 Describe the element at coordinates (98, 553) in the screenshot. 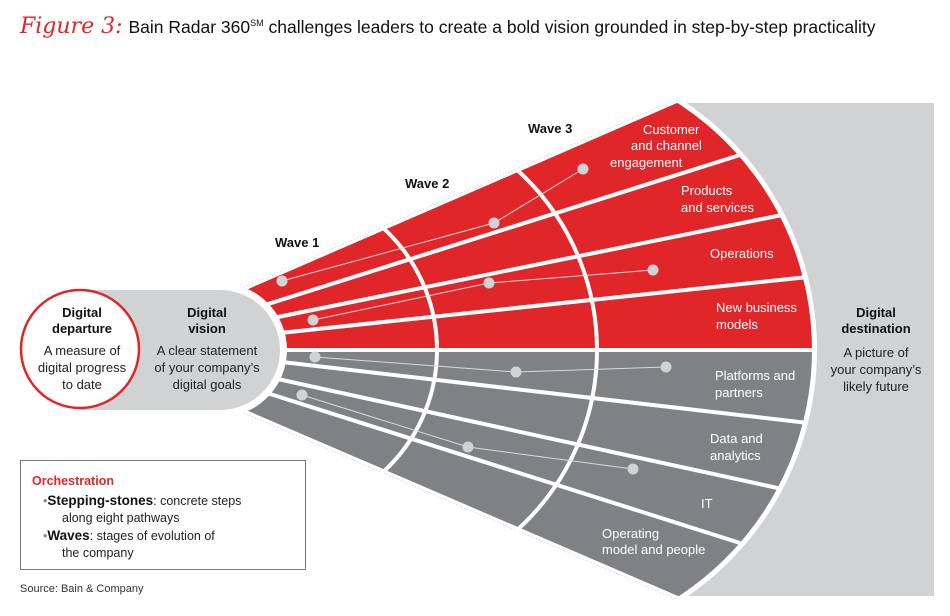

I see `legend-text-cont: the company` at that location.